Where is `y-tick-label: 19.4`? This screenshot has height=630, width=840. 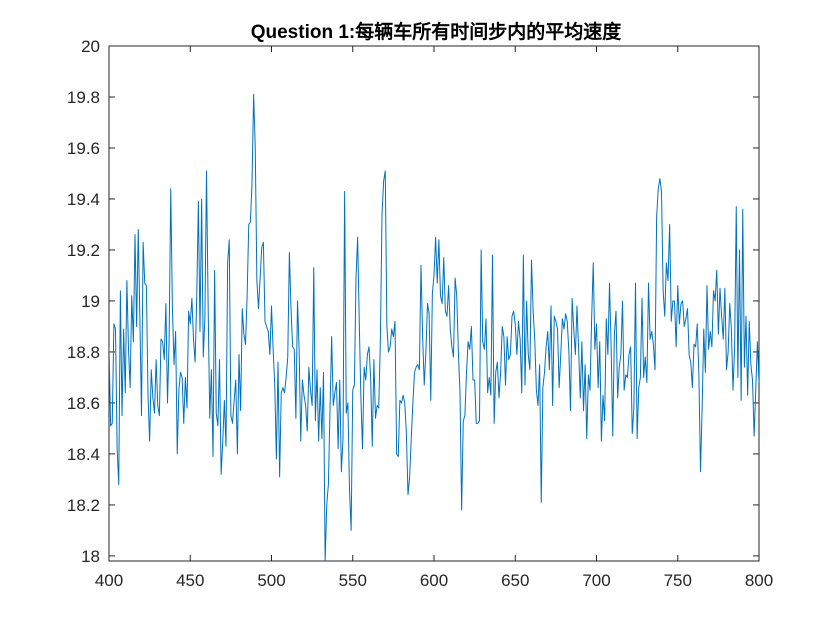 y-tick-label: 19.4 is located at coordinates (83, 199).